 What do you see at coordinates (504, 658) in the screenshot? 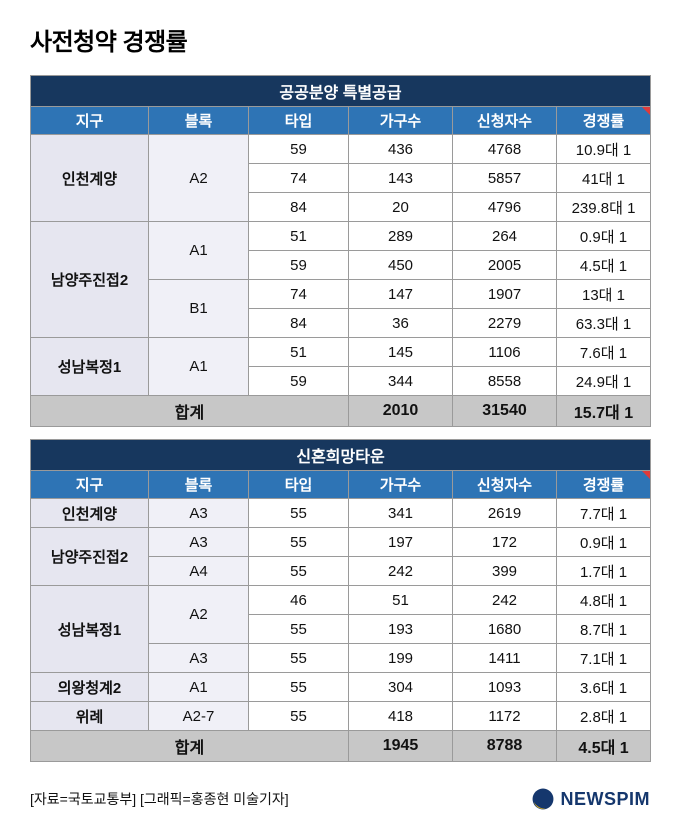
I see `applicants-cell: 1411` at bounding box center [504, 658].